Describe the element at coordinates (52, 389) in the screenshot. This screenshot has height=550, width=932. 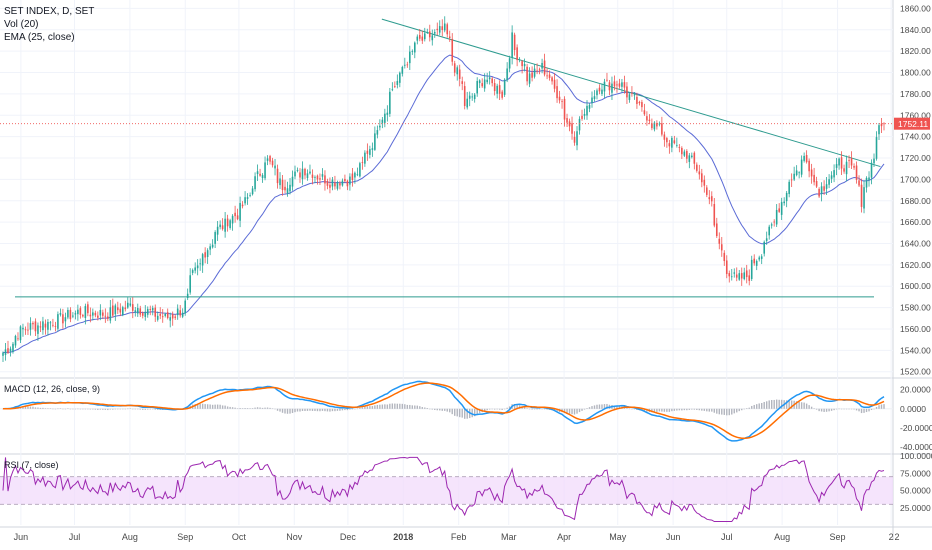
I see `macd-label: MACD (12, 26, close, 9)` at that location.